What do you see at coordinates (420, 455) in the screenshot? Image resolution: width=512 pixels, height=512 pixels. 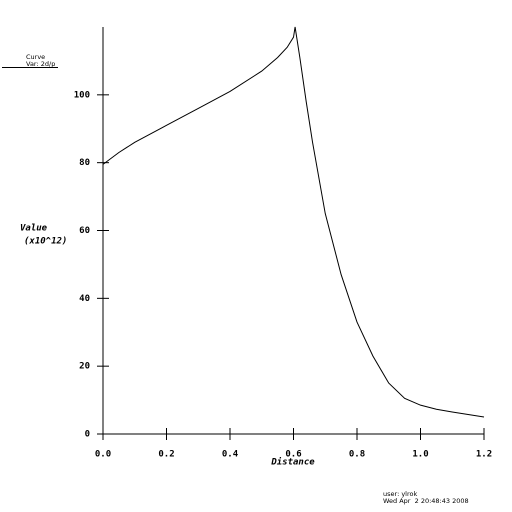 I see `x-tick-label: 1.0` at bounding box center [420, 455].